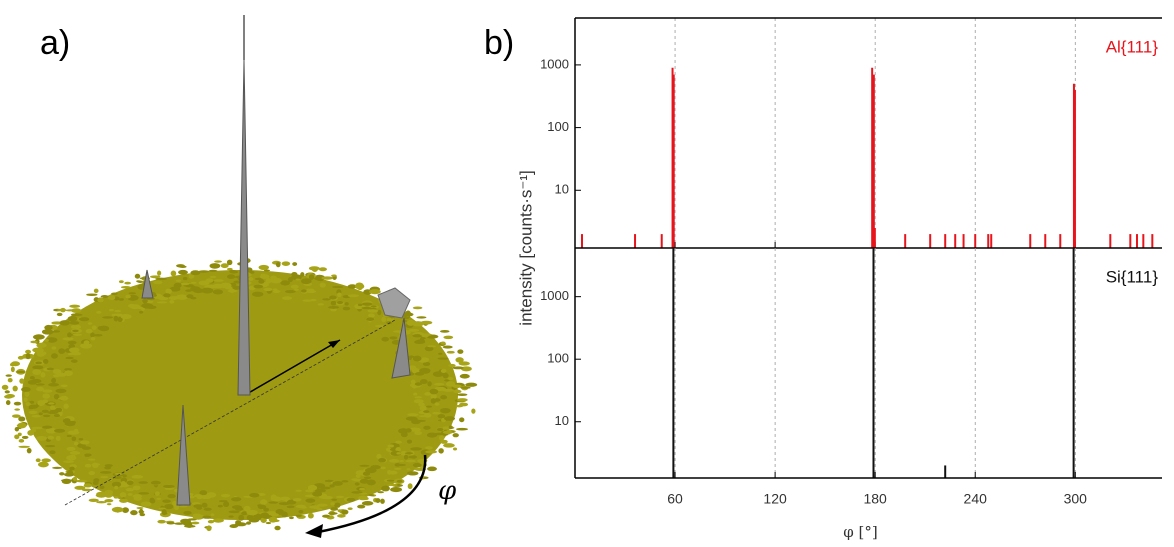 The width and height of the screenshot is (1174, 547). What do you see at coordinates (499, 43) in the screenshot?
I see `panel-label: b)` at bounding box center [499, 43].